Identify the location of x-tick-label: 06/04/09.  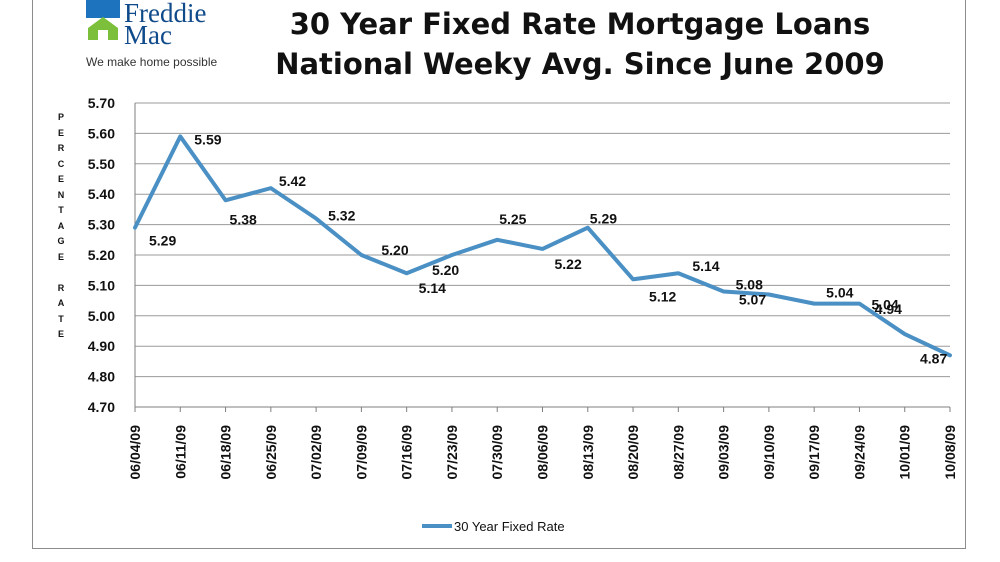
(135, 452).